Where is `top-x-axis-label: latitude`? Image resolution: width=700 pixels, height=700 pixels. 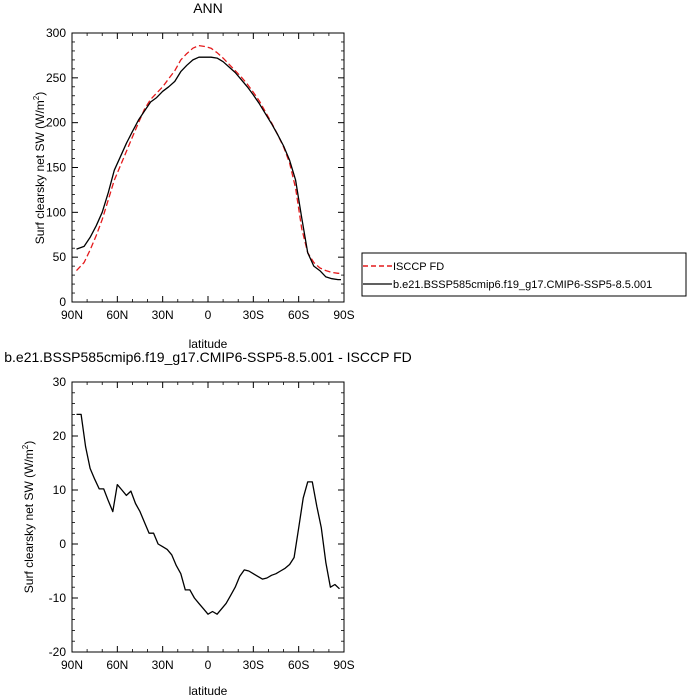 top-x-axis-label: latitude is located at coordinates (208, 344).